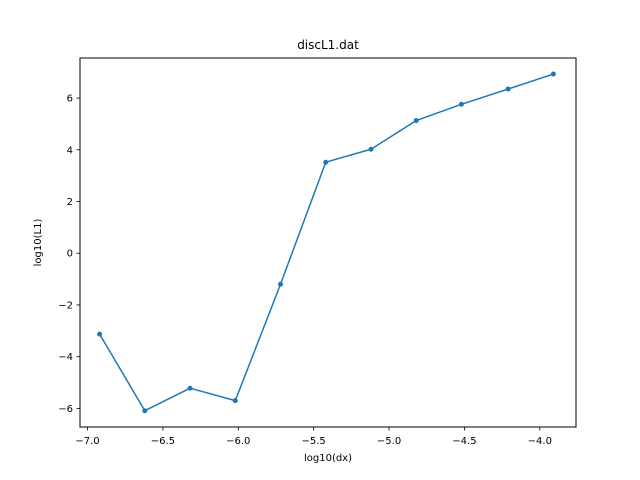 This screenshot has height=480, width=640. Describe the element at coordinates (38, 243) in the screenshot. I see `y-axis-label: log10(L1)` at that location.